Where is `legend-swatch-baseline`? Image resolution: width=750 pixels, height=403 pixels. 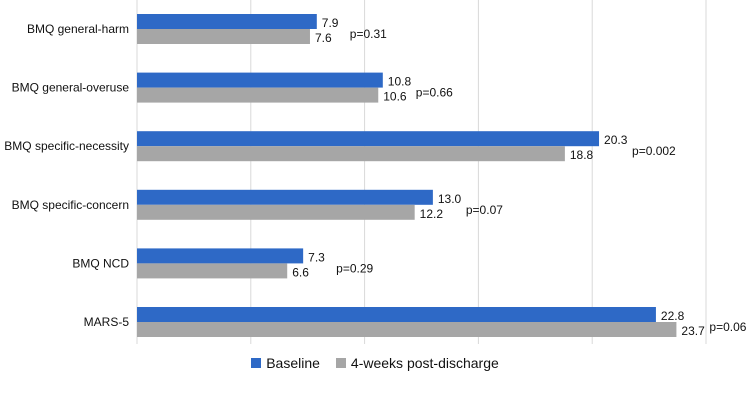 legend-swatch-baseline is located at coordinates (256, 363).